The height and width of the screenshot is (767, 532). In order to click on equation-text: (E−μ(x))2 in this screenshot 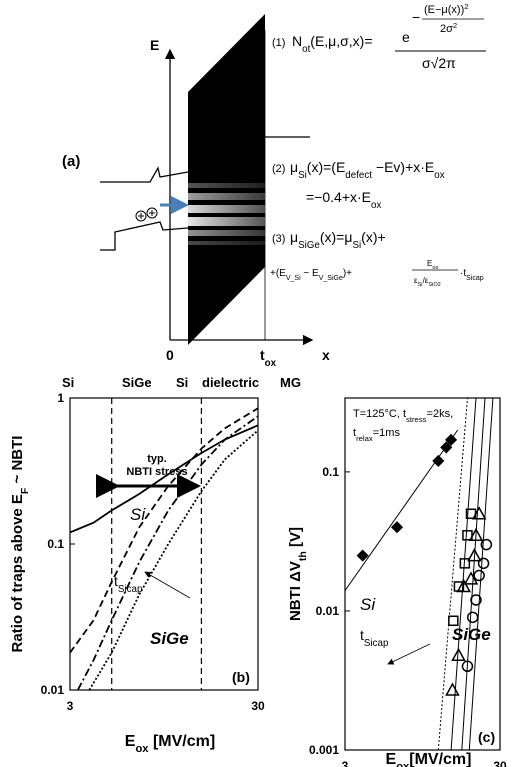, I will do `click(446, 9)`.